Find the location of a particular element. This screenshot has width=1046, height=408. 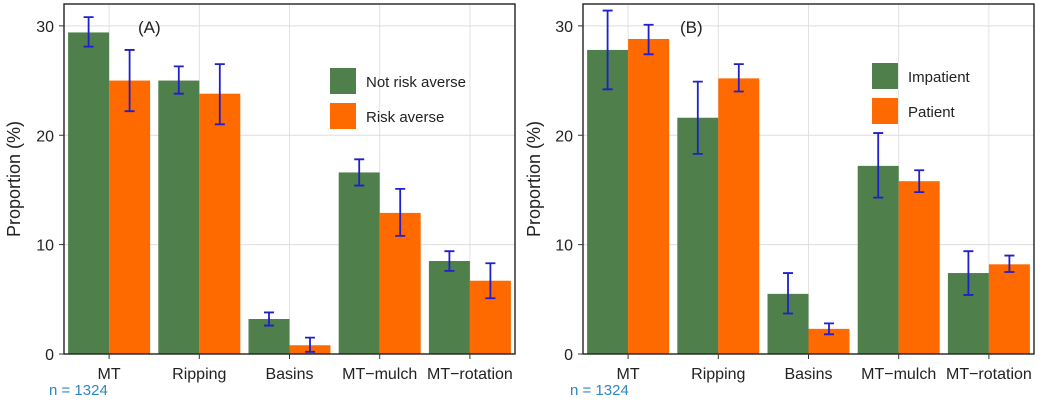

errorbar-risk-averse-mt is located at coordinates (129, 81).